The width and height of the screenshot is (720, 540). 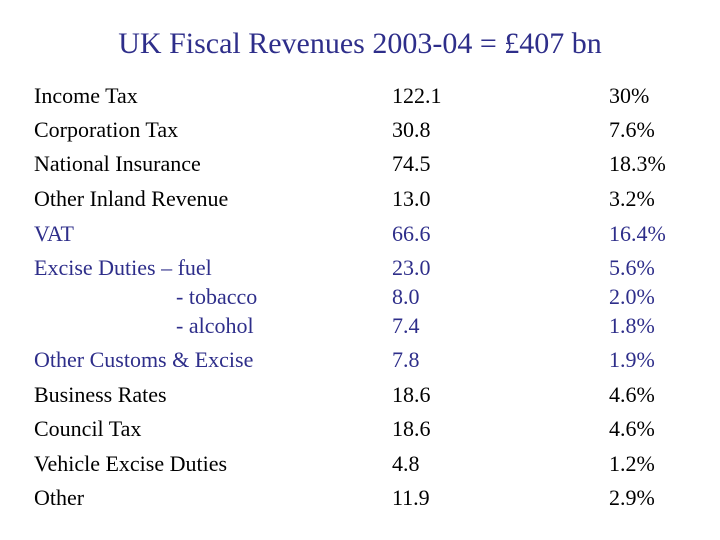 I want to click on row-label: Corporation Tax, so click(x=106, y=129).